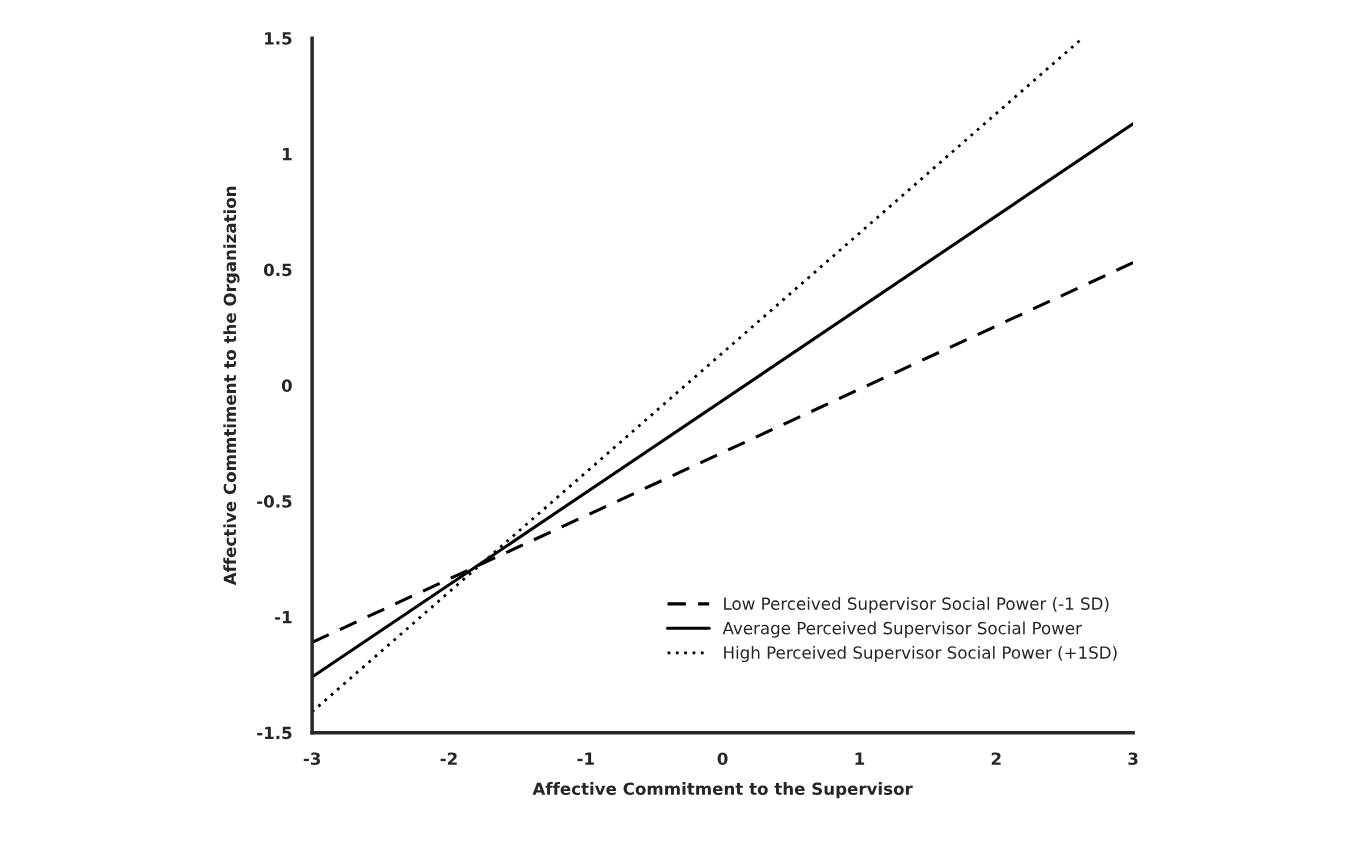 Image resolution: width=1357 pixels, height=847 pixels. I want to click on y-tick-label: -1.5, so click(274, 733).